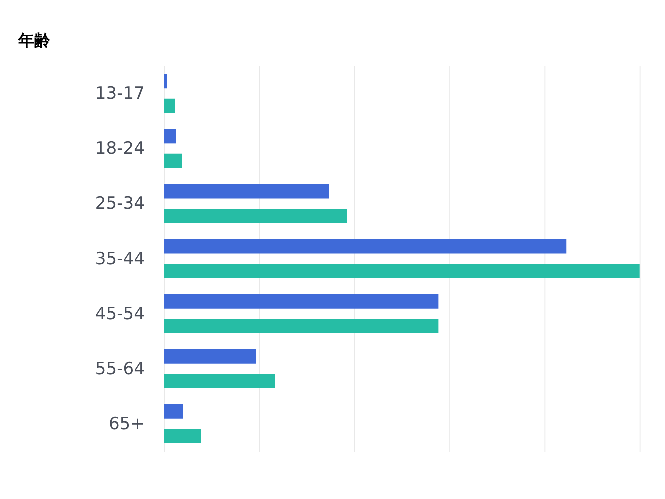 This screenshot has height=499, width=665. What do you see at coordinates (120, 369) in the screenshot?
I see `y-tick-label: 55-64` at bounding box center [120, 369].